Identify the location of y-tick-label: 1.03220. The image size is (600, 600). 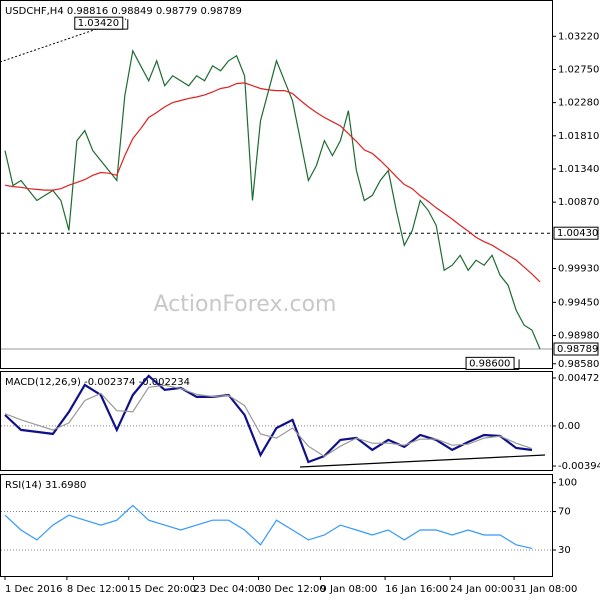
(578, 36).